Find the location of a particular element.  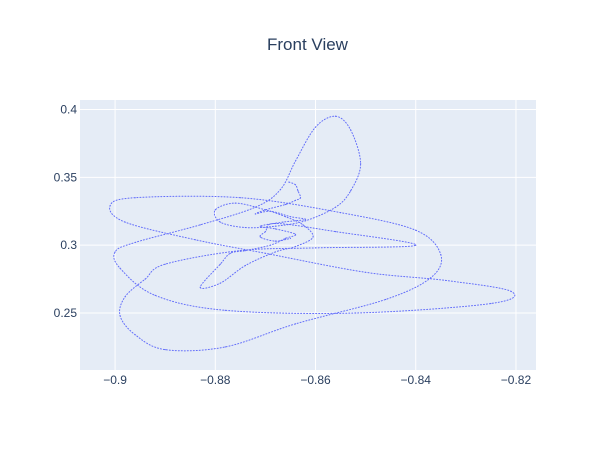

x-tick-label: −0.84 is located at coordinates (416, 380).